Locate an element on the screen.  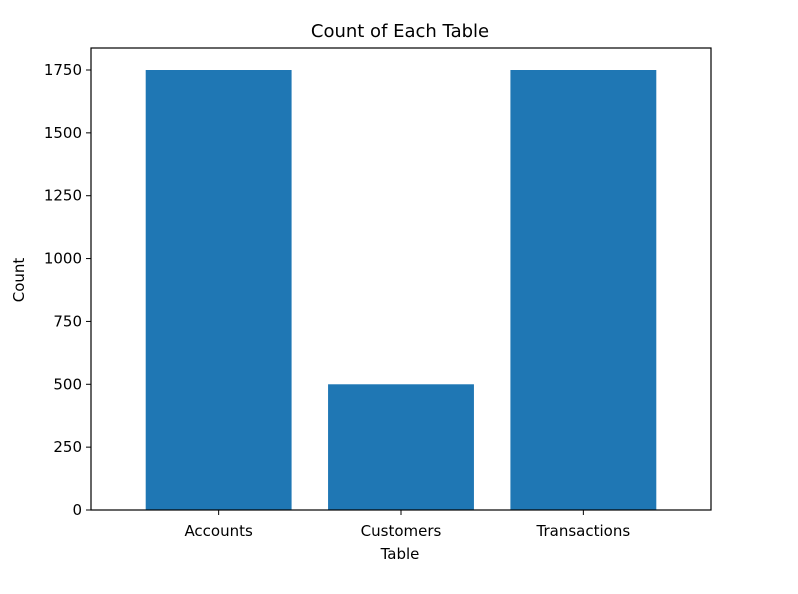
y-tick-label: 0 is located at coordinates (77, 510).